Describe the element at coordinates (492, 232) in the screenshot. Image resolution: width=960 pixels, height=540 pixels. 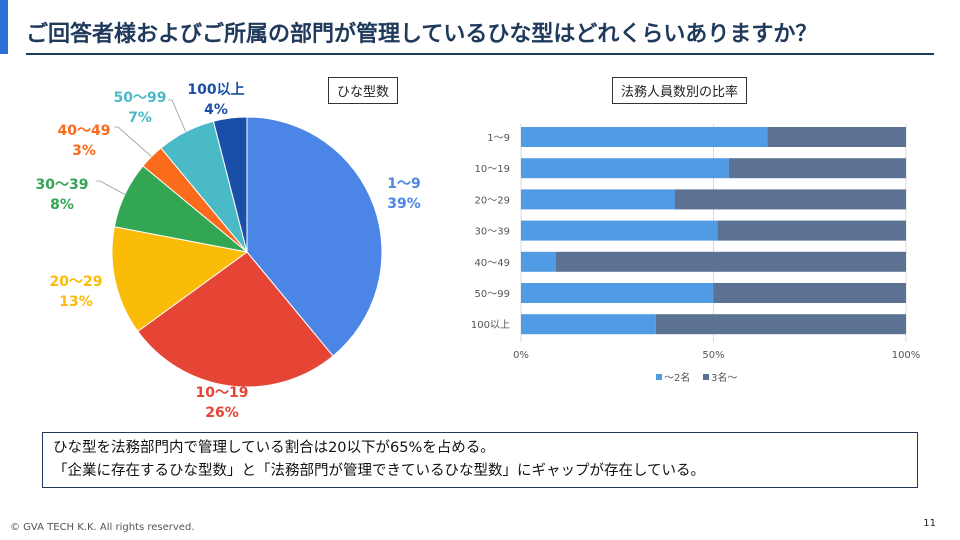
I see `bar-category-label-3: 30〜39` at that location.